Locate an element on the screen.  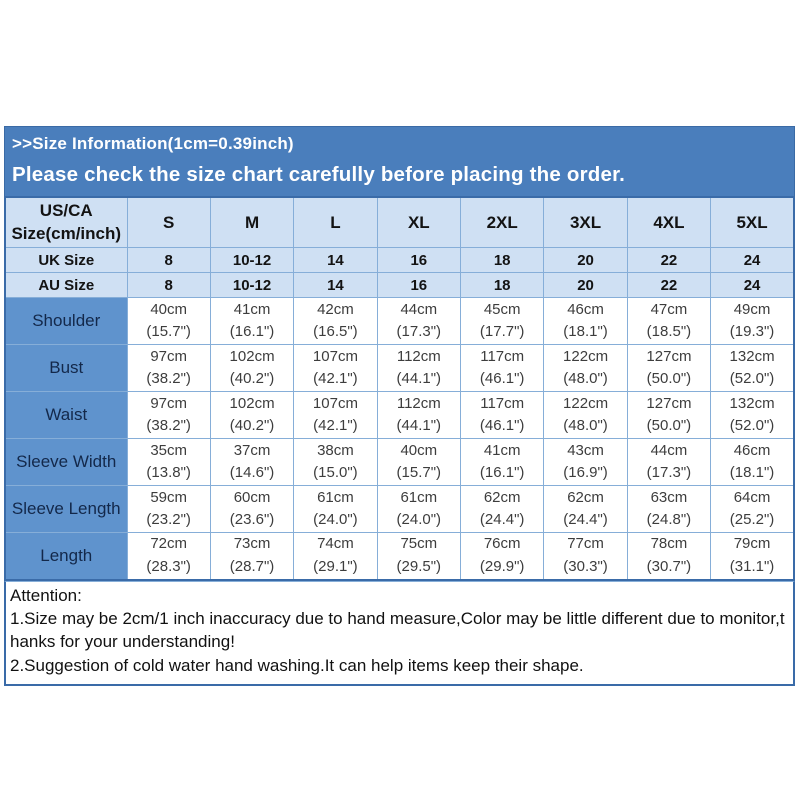
measurement-cell: 35cm (13.8") is located at coordinates (168, 462).